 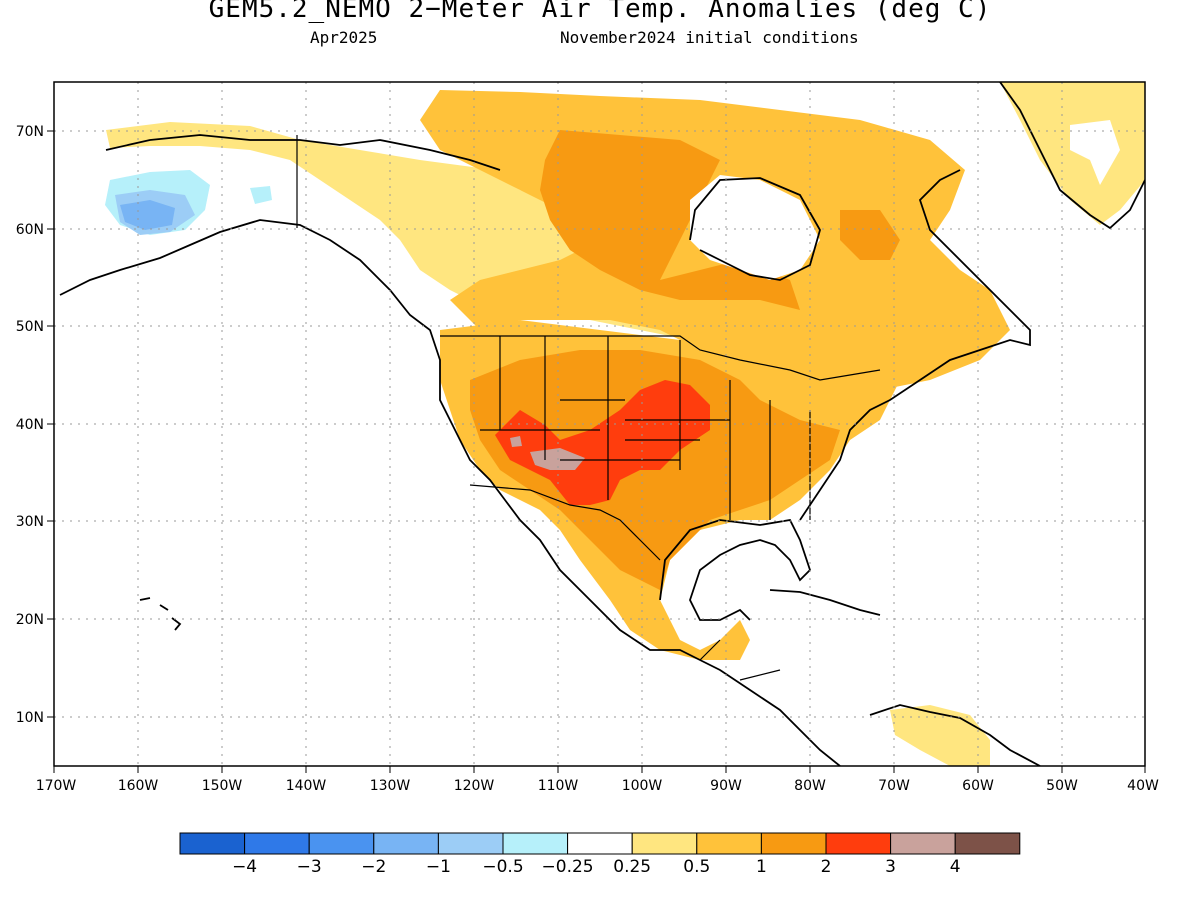 What do you see at coordinates (303, 152) in the screenshot?
I see `coastline-arctic` at bounding box center [303, 152].